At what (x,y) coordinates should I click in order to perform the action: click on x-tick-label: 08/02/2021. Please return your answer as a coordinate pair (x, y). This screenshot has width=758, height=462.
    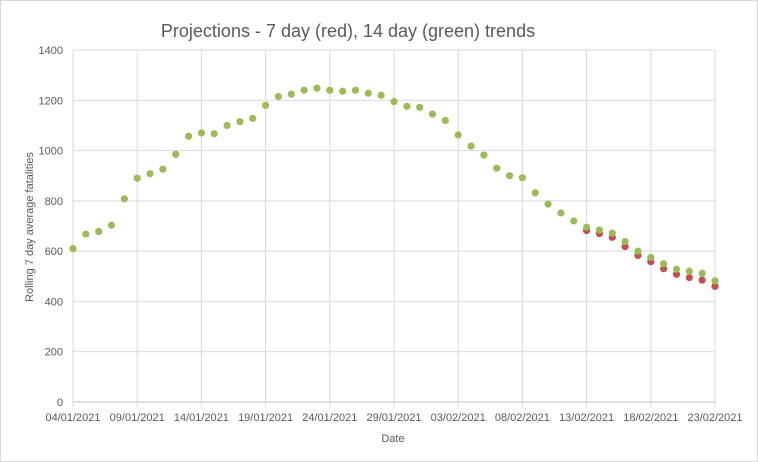
    Looking at the image, I should click on (522, 418).